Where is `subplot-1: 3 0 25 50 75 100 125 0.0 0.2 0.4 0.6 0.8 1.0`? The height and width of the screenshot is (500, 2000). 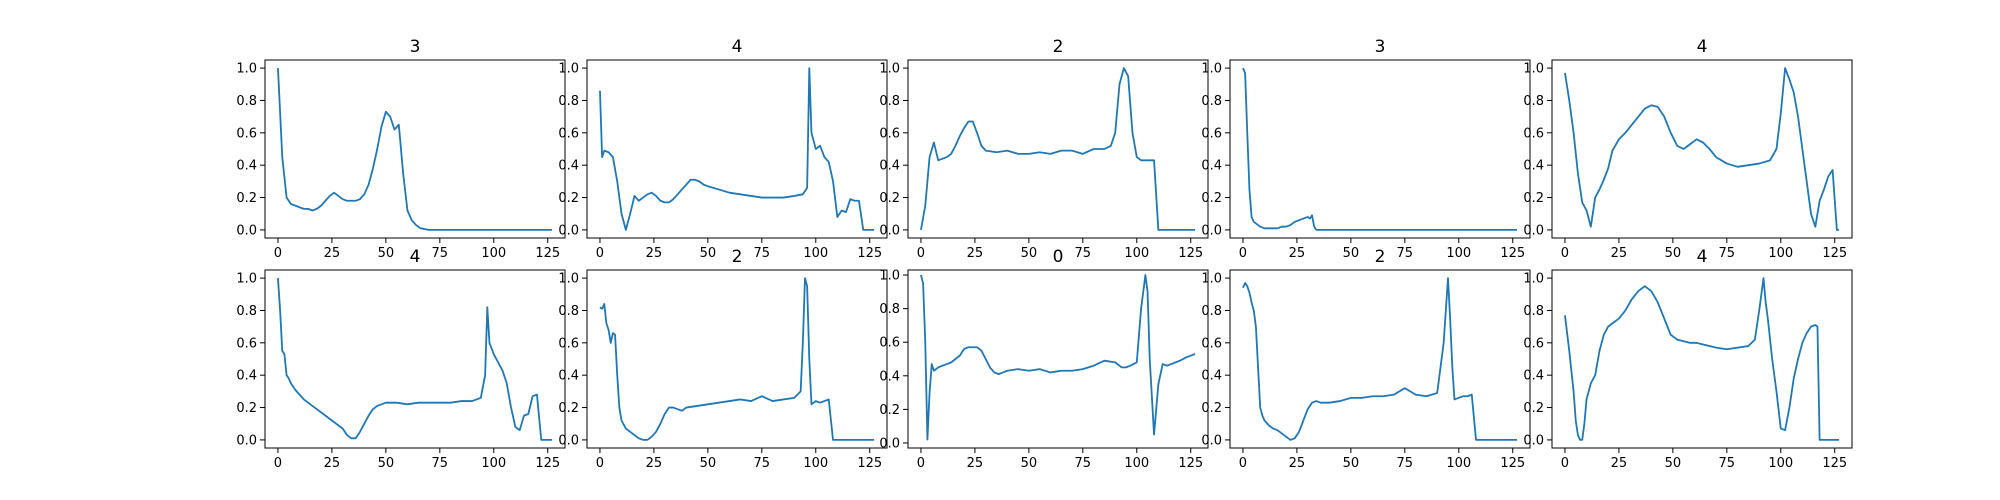
subplot-1: 3 0 25 50 75 100 125 0.0 0.2 0.4 0.6 0.8 1.0 is located at coordinates (401, 149).